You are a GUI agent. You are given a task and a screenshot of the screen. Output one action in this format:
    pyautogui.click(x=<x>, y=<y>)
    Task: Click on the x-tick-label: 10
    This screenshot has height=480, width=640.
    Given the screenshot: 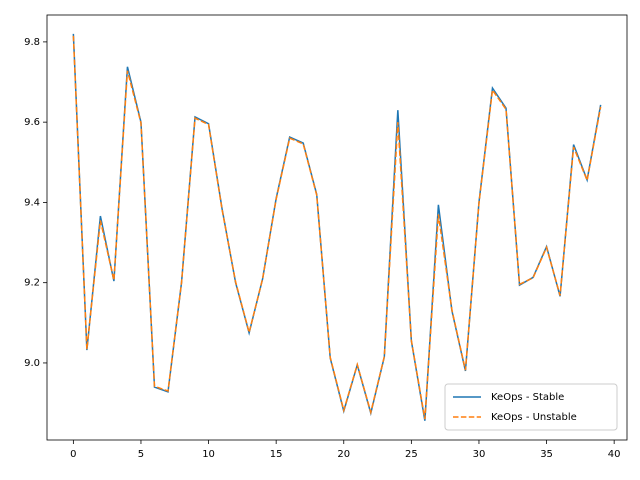 What is the action you would take?
    pyautogui.click(x=208, y=454)
    